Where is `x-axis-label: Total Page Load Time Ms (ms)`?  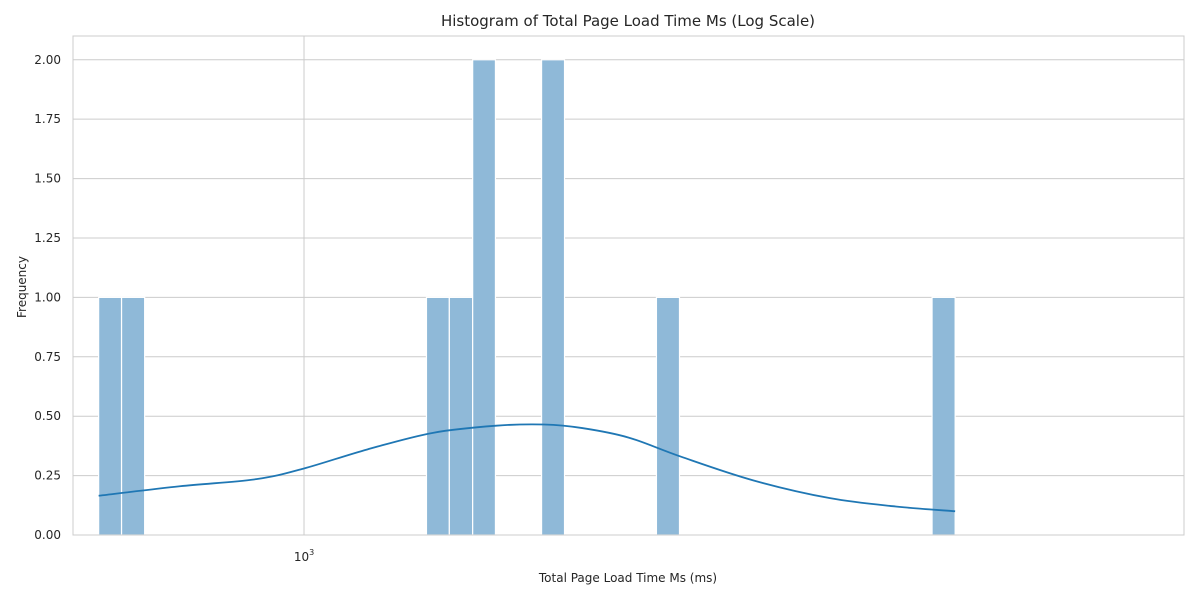
x-axis-label: Total Page Load Time Ms (ms) is located at coordinates (627, 578).